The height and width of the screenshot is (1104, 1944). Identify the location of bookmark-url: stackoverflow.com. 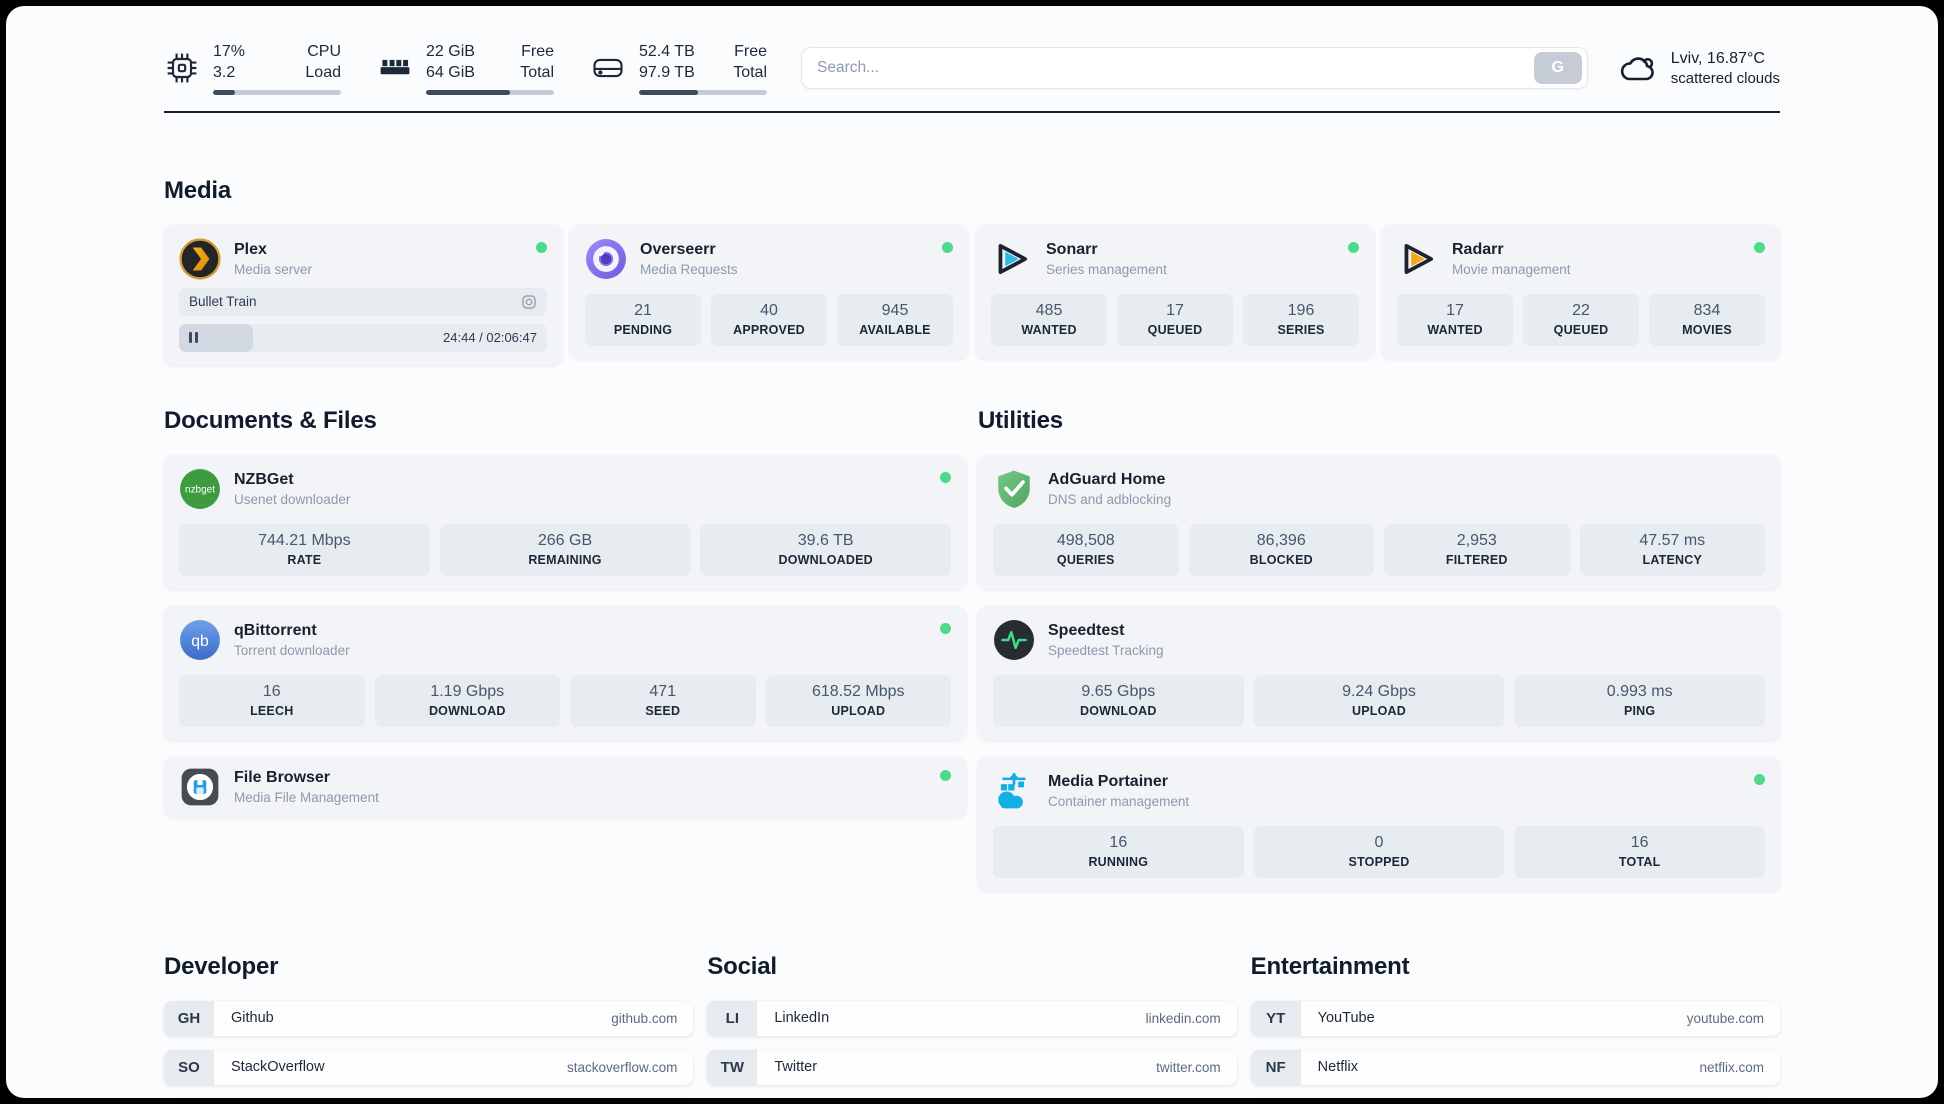
(622, 1067).